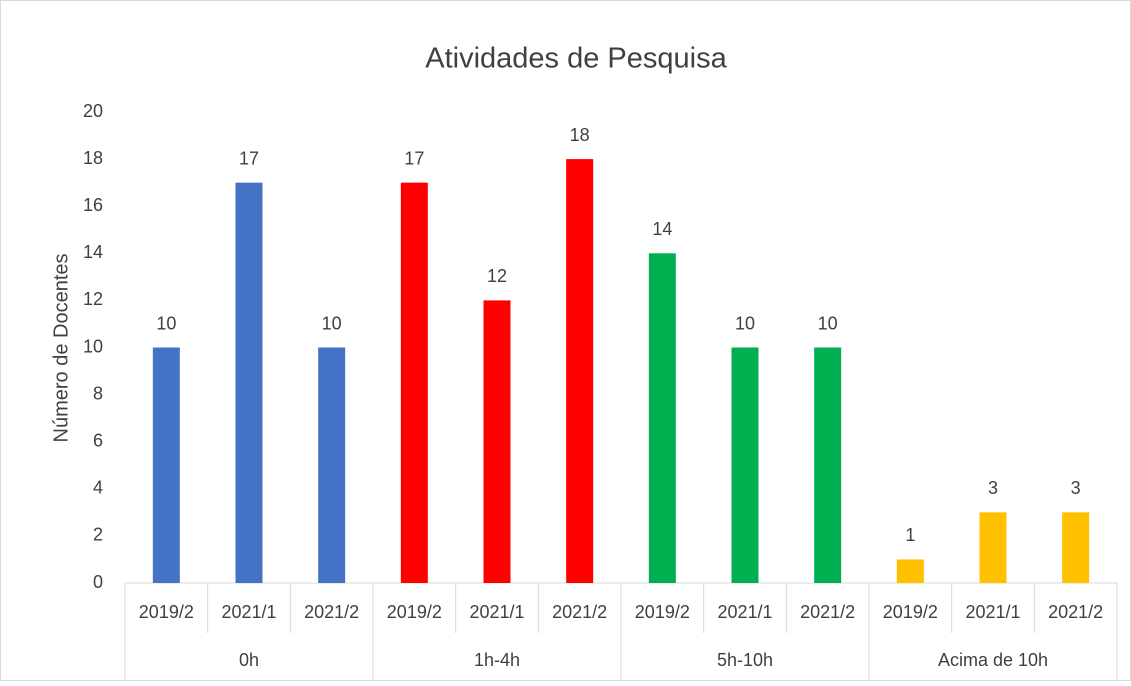  Describe the element at coordinates (61, 348) in the screenshot. I see `y-axis-label: Número de Docentes` at that location.